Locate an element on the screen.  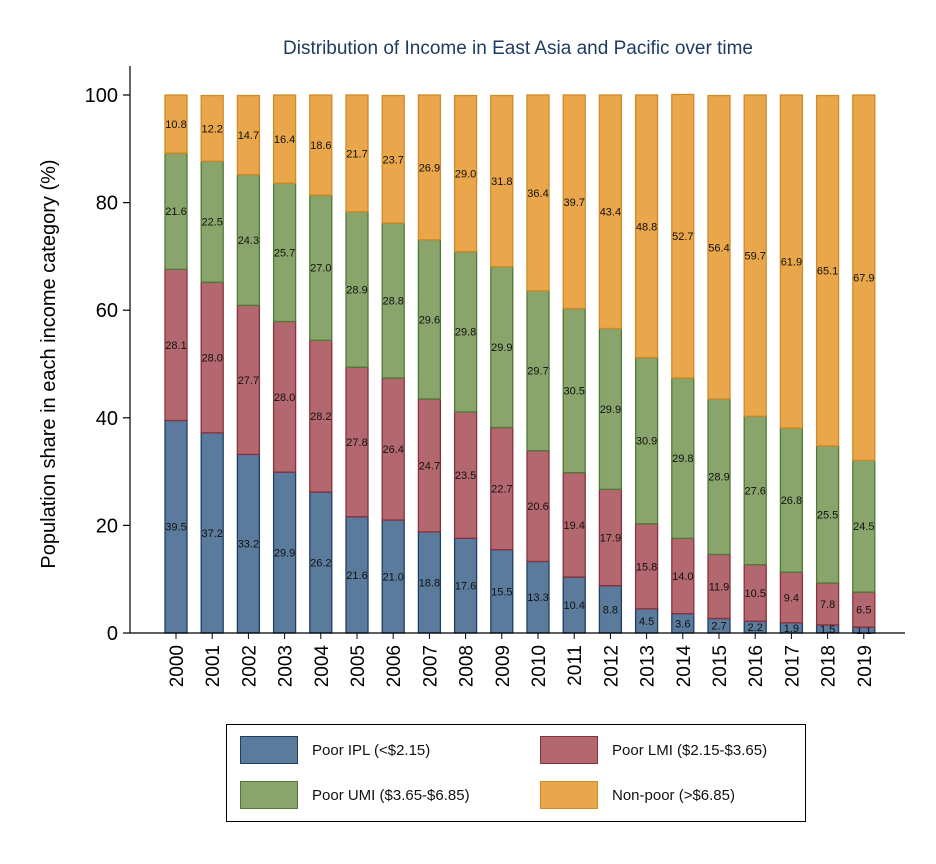
data-label: 24.3 is located at coordinates (248, 241).